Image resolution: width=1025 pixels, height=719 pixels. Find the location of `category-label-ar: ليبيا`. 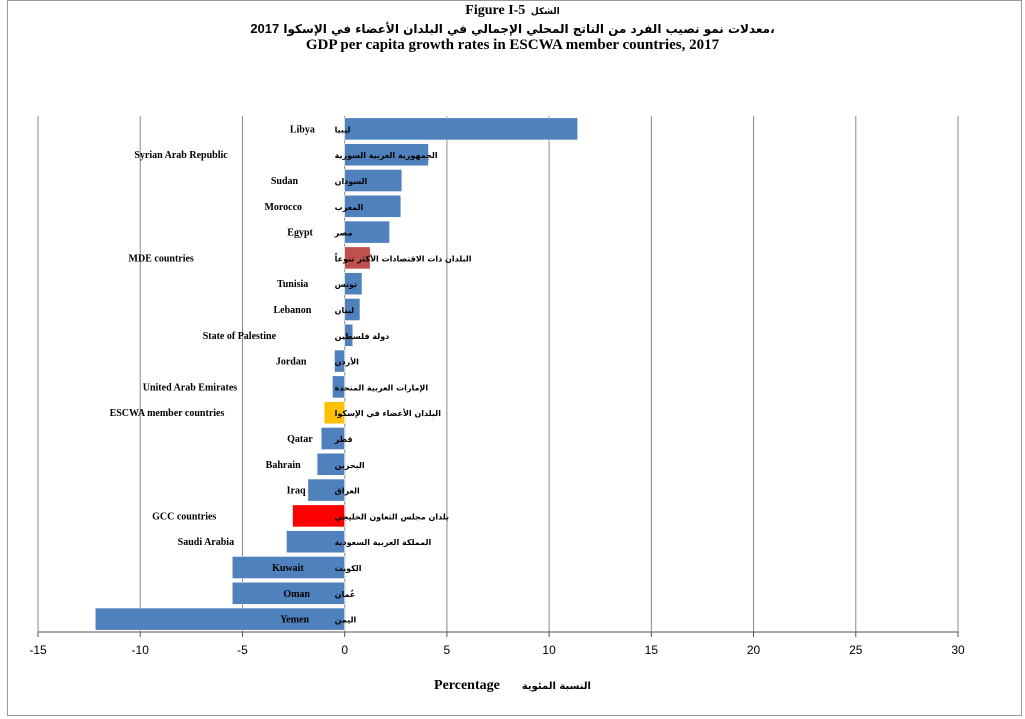

category-label-ar: ليبيا is located at coordinates (343, 129).